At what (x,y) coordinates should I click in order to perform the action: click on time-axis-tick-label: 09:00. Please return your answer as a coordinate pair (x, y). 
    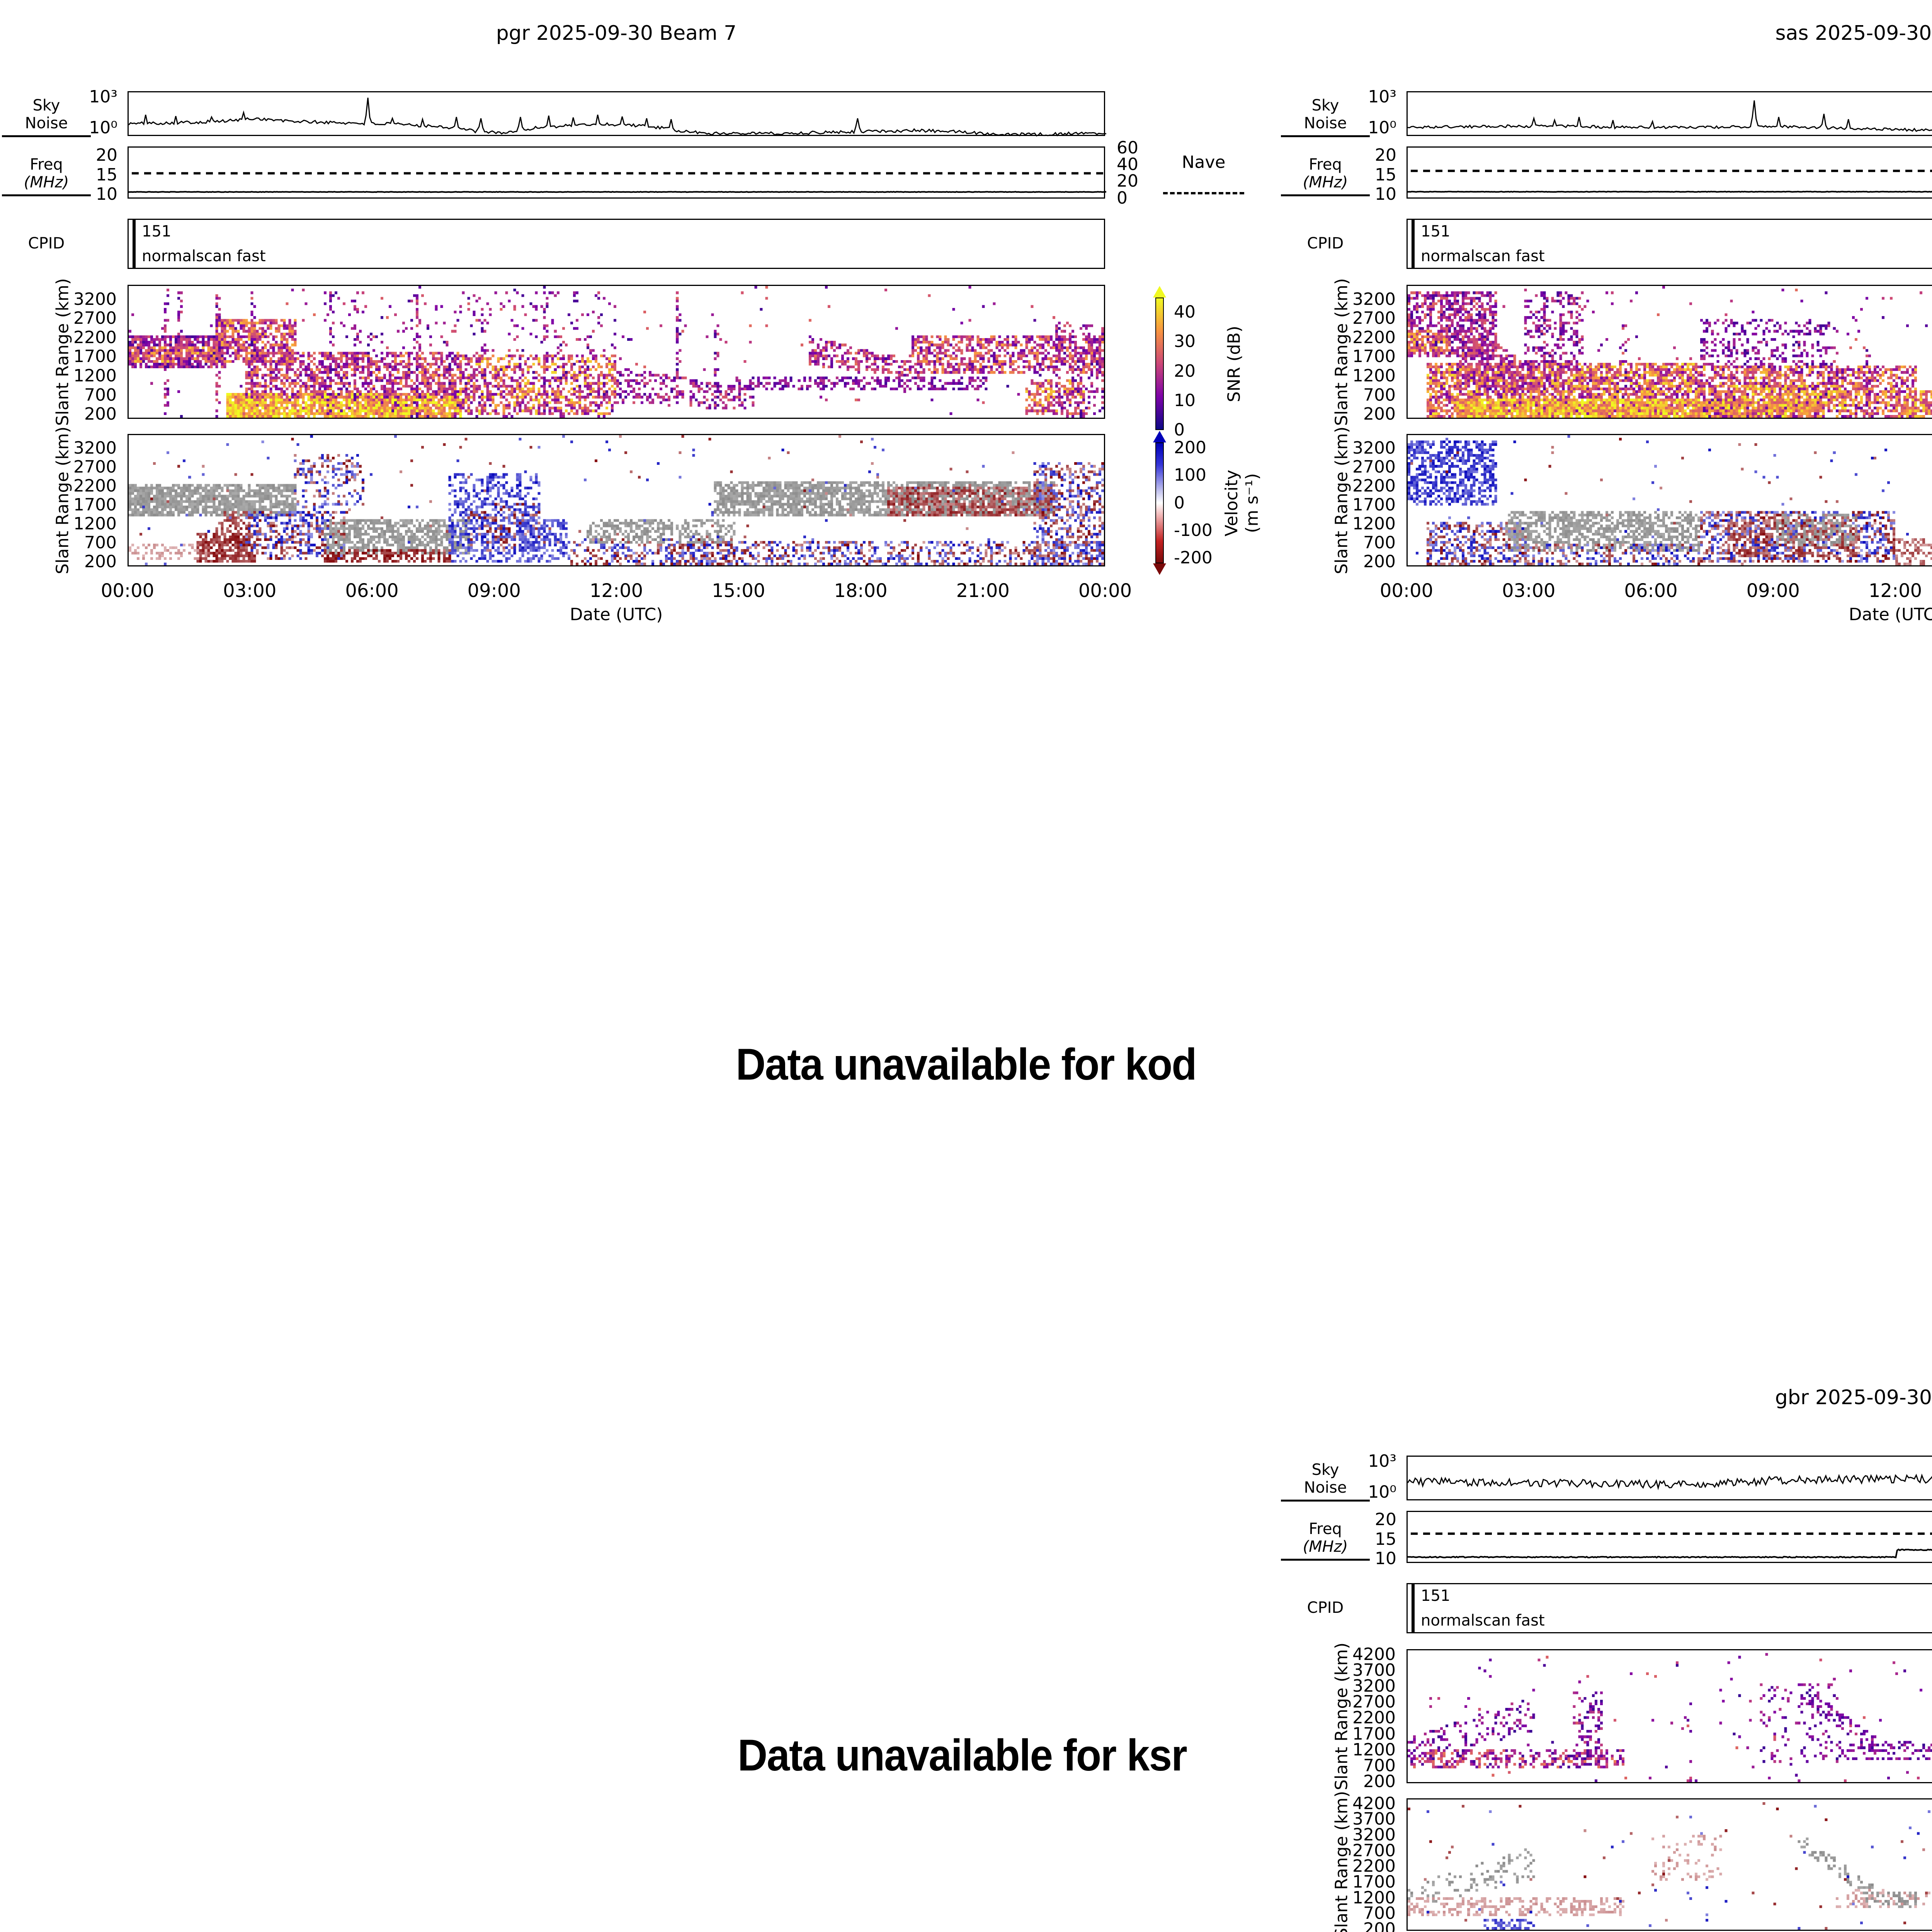
    Looking at the image, I should click on (494, 591).